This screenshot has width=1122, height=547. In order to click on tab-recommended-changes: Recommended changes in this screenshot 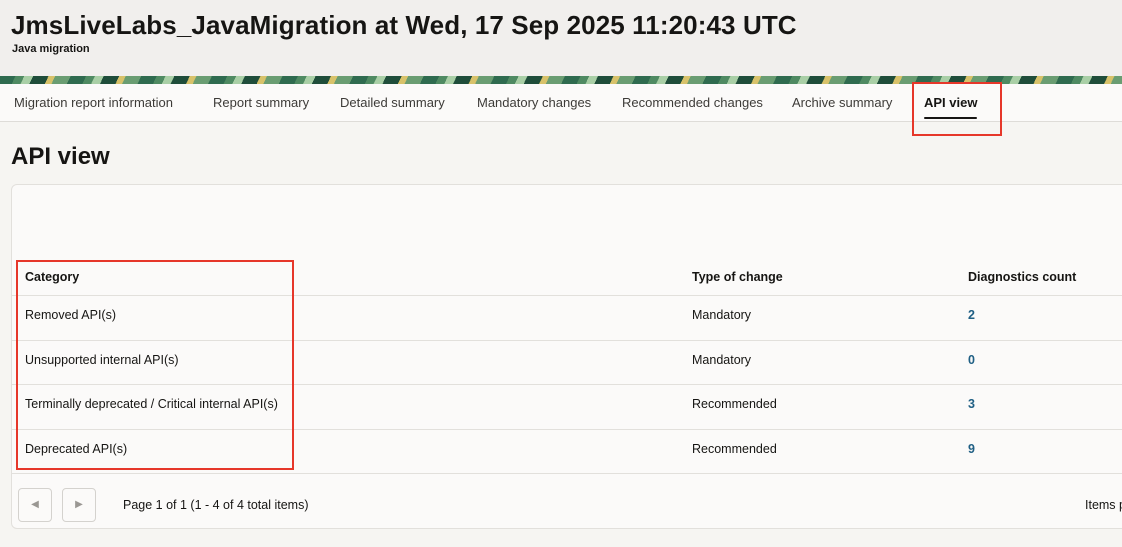, I will do `click(692, 102)`.